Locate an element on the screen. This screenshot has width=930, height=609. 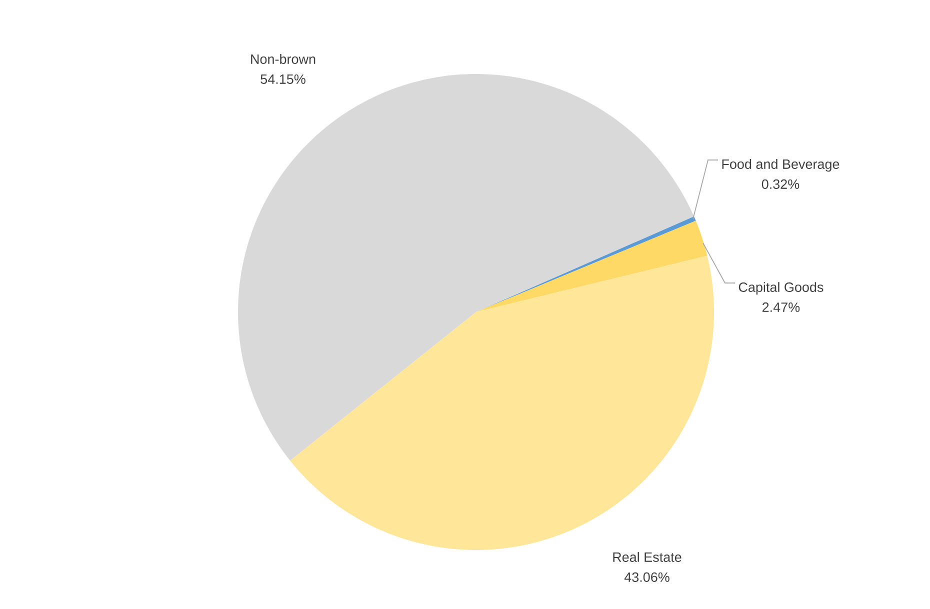
data-label: 54.15% is located at coordinates (283, 79).